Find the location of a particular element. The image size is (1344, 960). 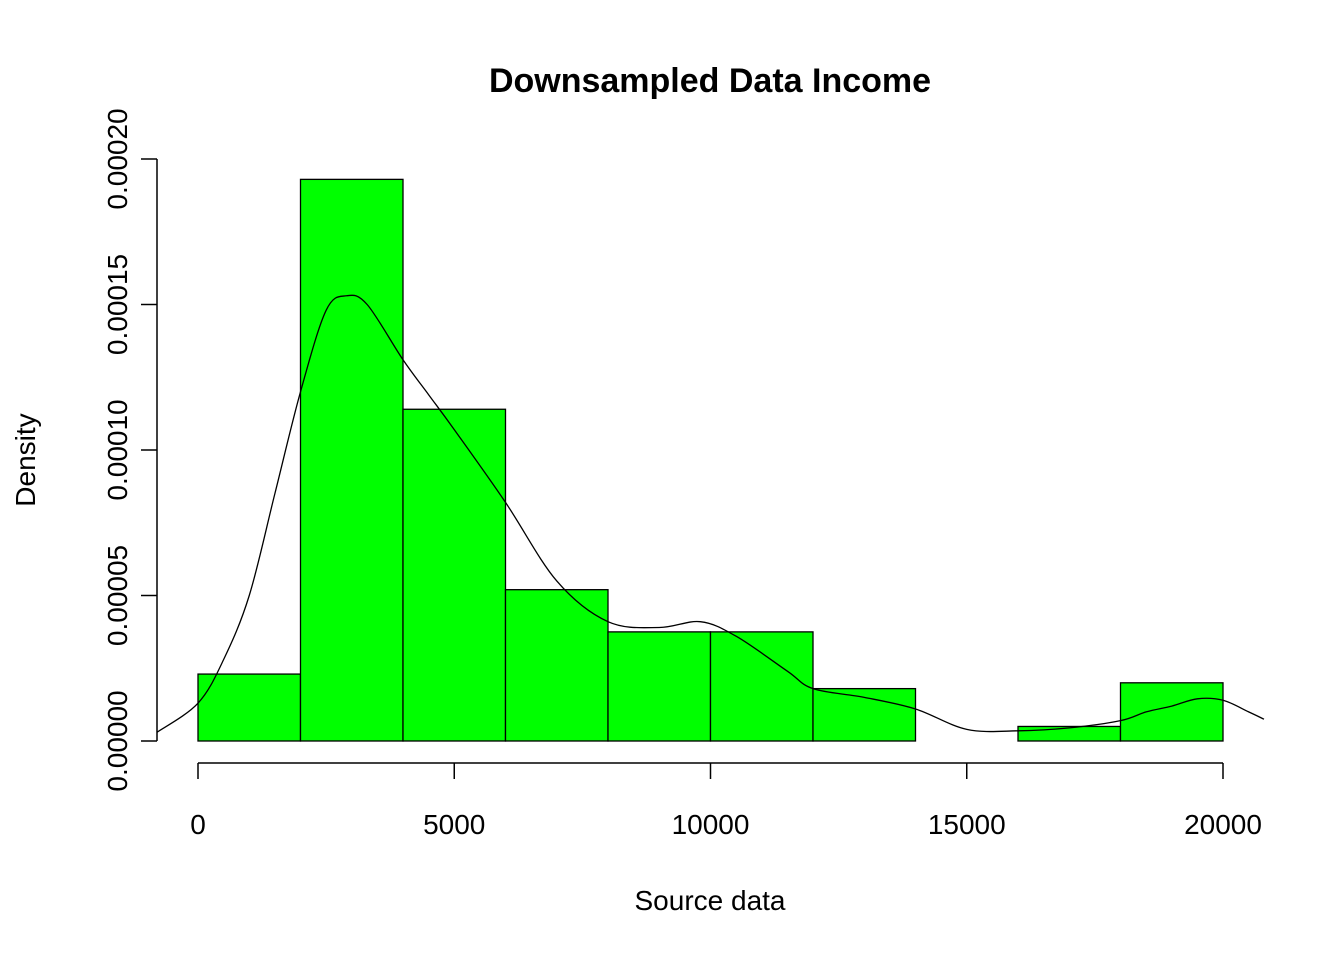

x-axis-label: Source data is located at coordinates (710, 900).